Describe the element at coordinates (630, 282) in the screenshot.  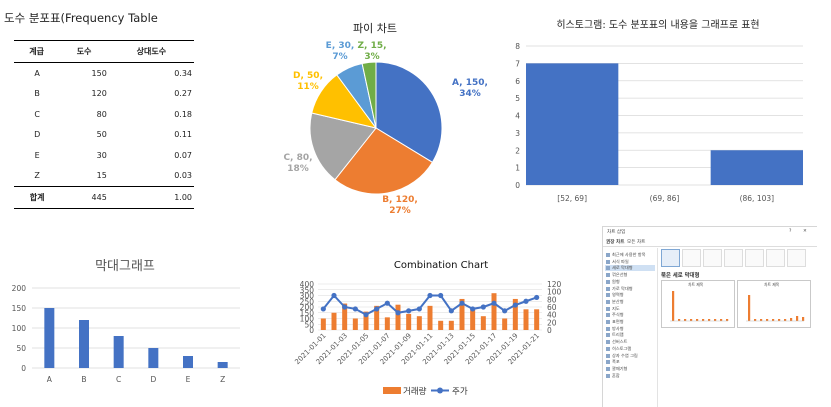
I see `sidebar-item: 원형` at that location.